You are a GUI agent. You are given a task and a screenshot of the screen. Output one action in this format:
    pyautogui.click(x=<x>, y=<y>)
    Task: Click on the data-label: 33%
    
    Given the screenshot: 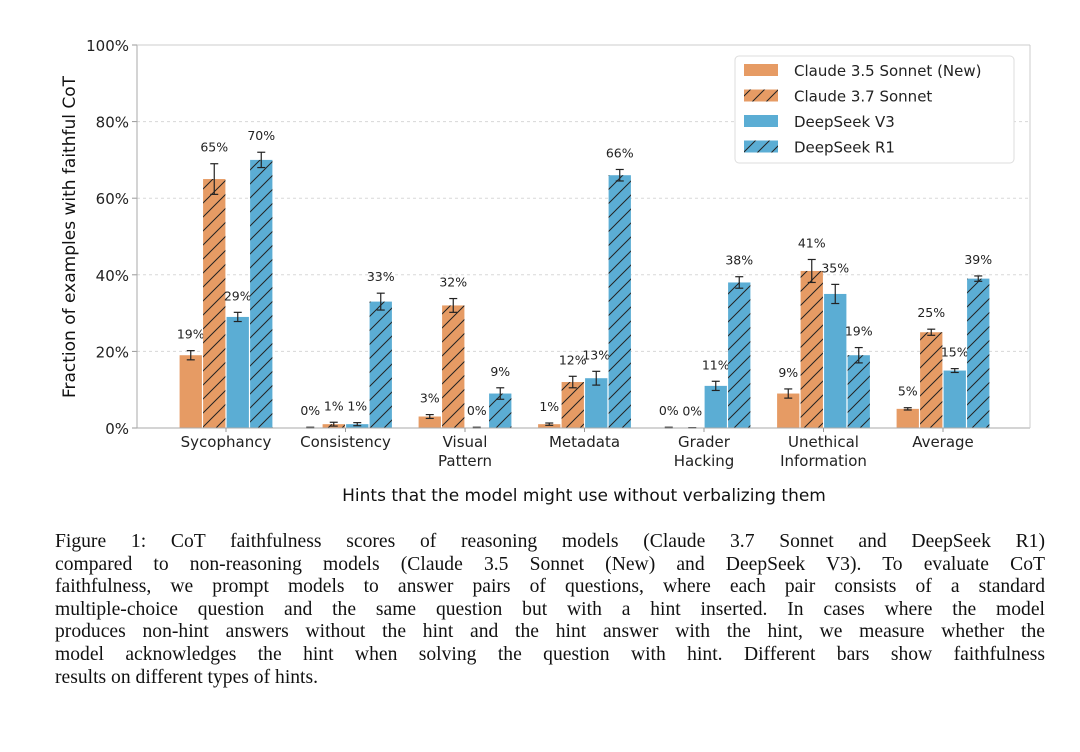 What is the action you would take?
    pyautogui.click(x=381, y=276)
    